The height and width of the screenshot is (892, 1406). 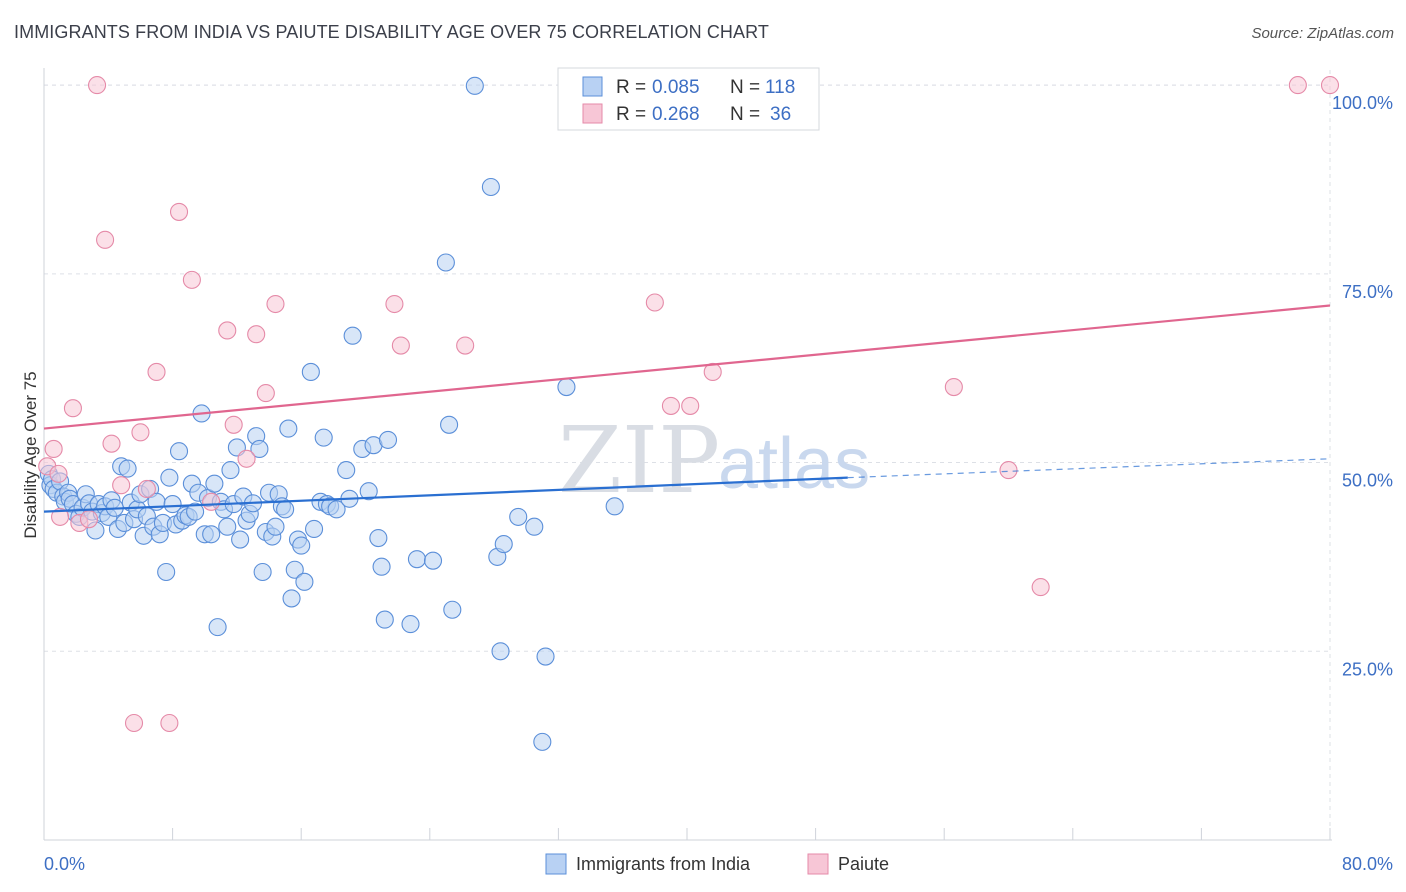 What do you see at coordinates (592, 86) in the screenshot?
I see `legend-swatch-blue` at bounding box center [592, 86].